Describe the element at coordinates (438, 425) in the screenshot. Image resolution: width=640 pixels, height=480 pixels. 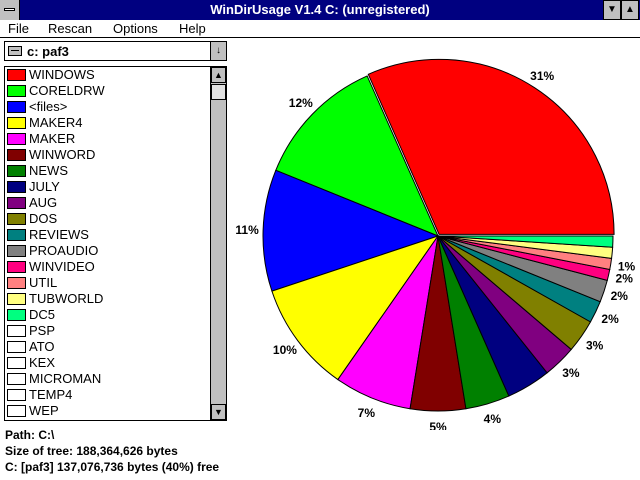
I see `pie-slice-label: 5%` at that location.